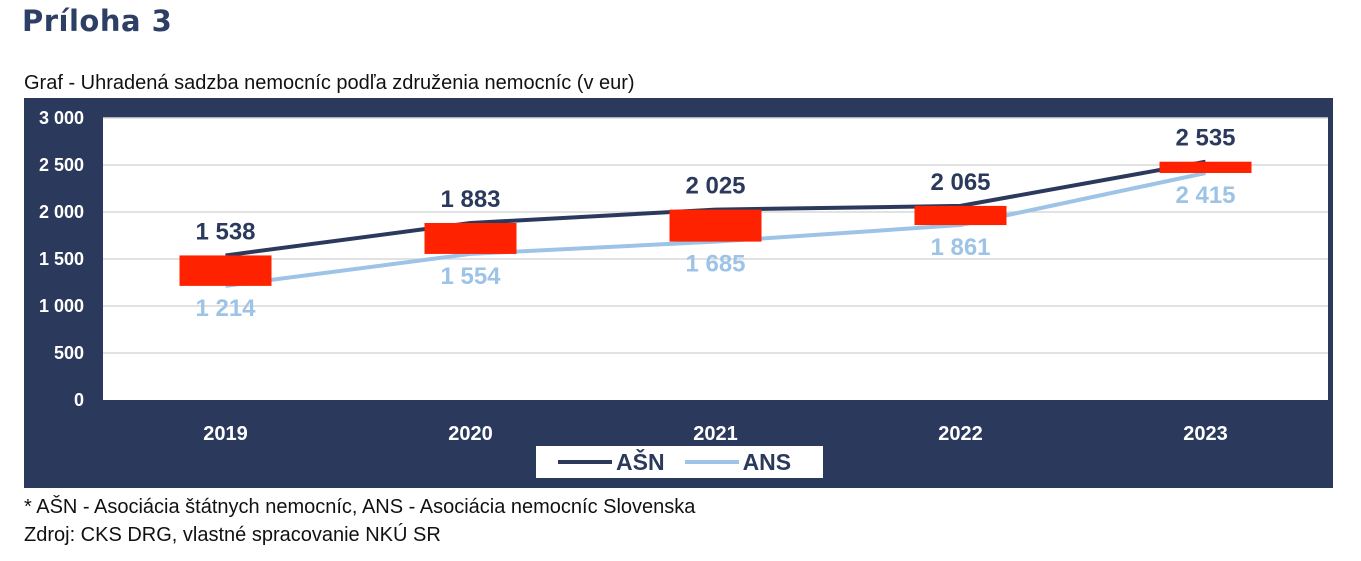 The height and width of the screenshot is (561, 1361). I want to click on legend-swatch-asn, so click(585, 462).